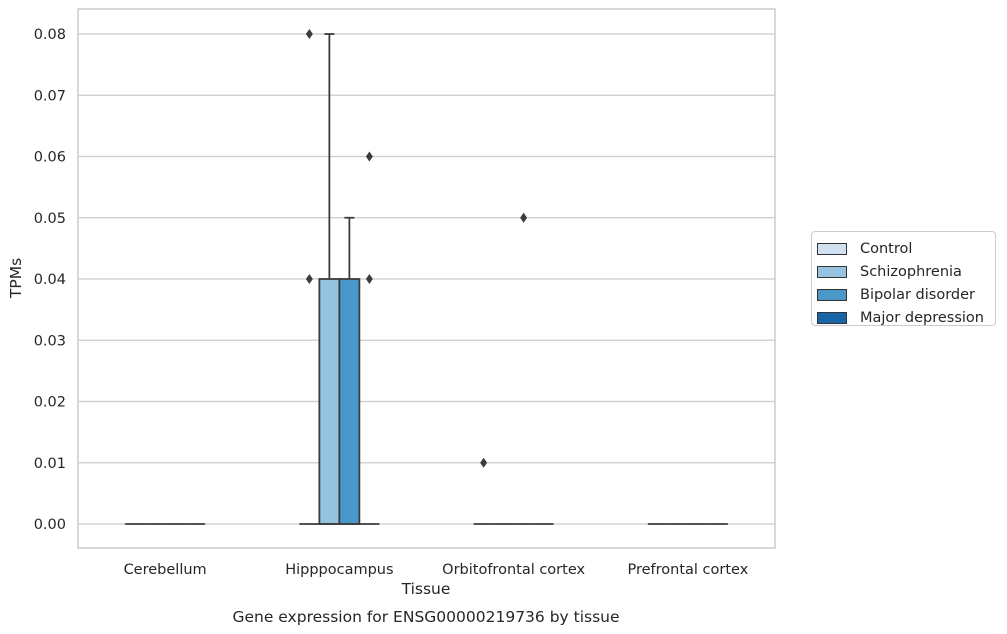 This screenshot has width=1007, height=634. What do you see at coordinates (16, 278) in the screenshot?
I see `y-axis-label: TPMs` at bounding box center [16, 278].